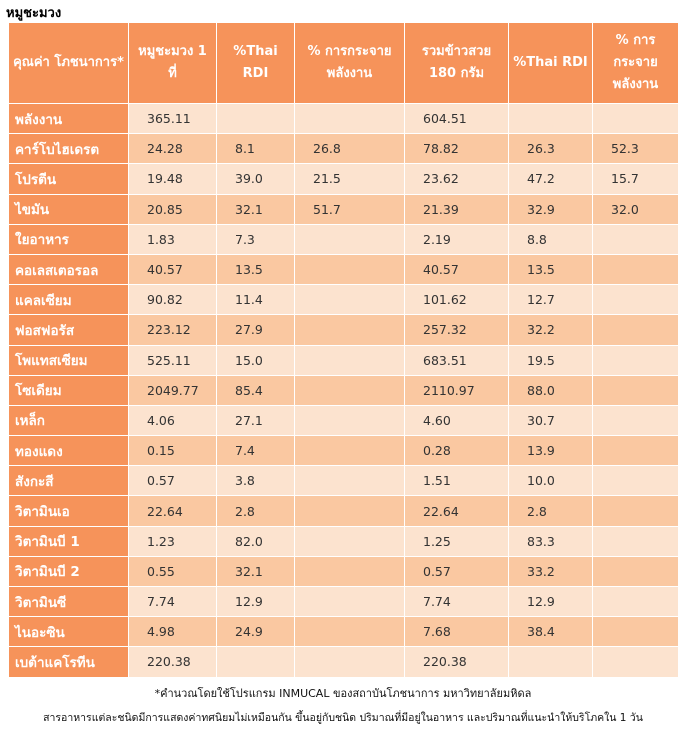 The image size is (686, 731). Describe the element at coordinates (68, 239) in the screenshot. I see `row-label: ใยอาหาร` at that location.